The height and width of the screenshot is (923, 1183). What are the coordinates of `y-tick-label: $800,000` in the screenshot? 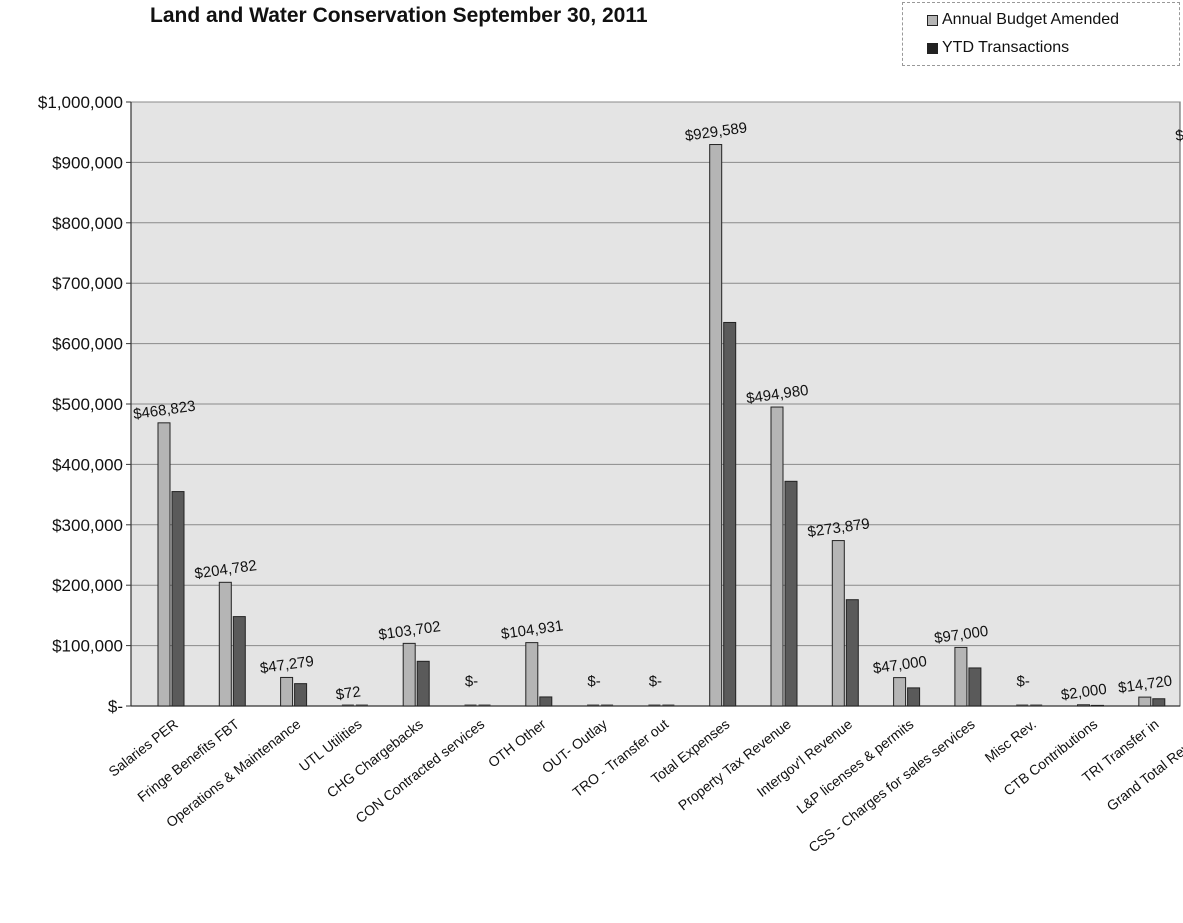 It's located at (87, 223).